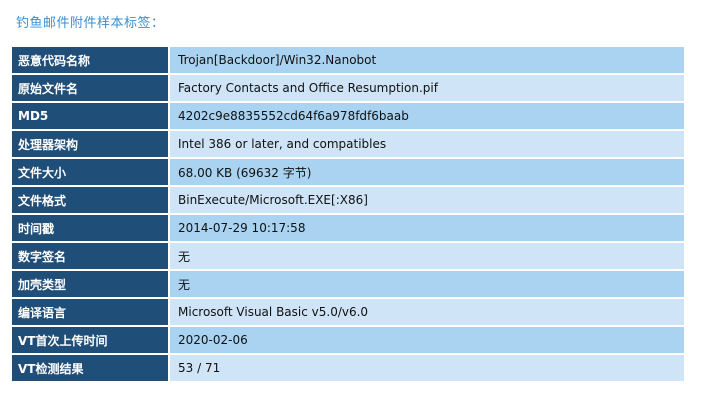 This screenshot has height=403, width=703. I want to click on table-row: 文件大小 68.00 KB (69632 字节), so click(348, 172).